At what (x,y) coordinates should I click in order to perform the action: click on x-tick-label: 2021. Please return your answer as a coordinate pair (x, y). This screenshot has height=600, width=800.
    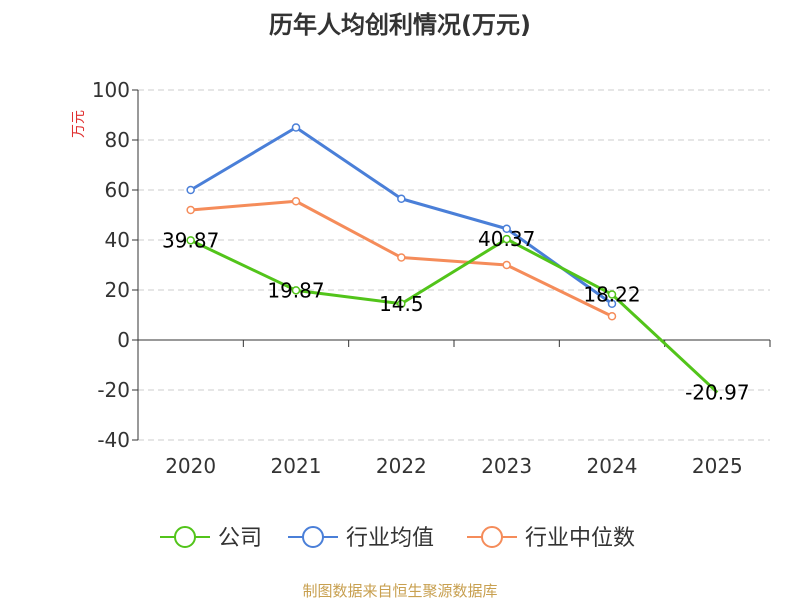
    Looking at the image, I should click on (296, 466).